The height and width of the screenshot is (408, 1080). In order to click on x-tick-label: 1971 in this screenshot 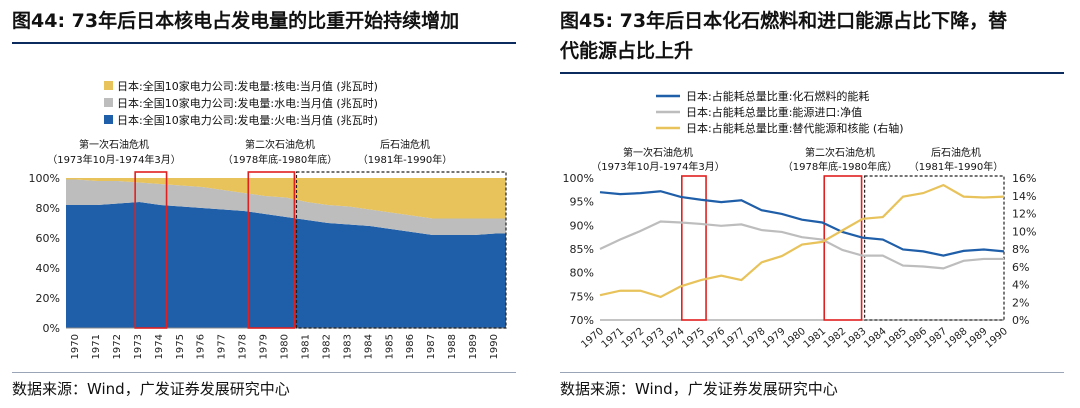, I will do `click(613, 338)`.